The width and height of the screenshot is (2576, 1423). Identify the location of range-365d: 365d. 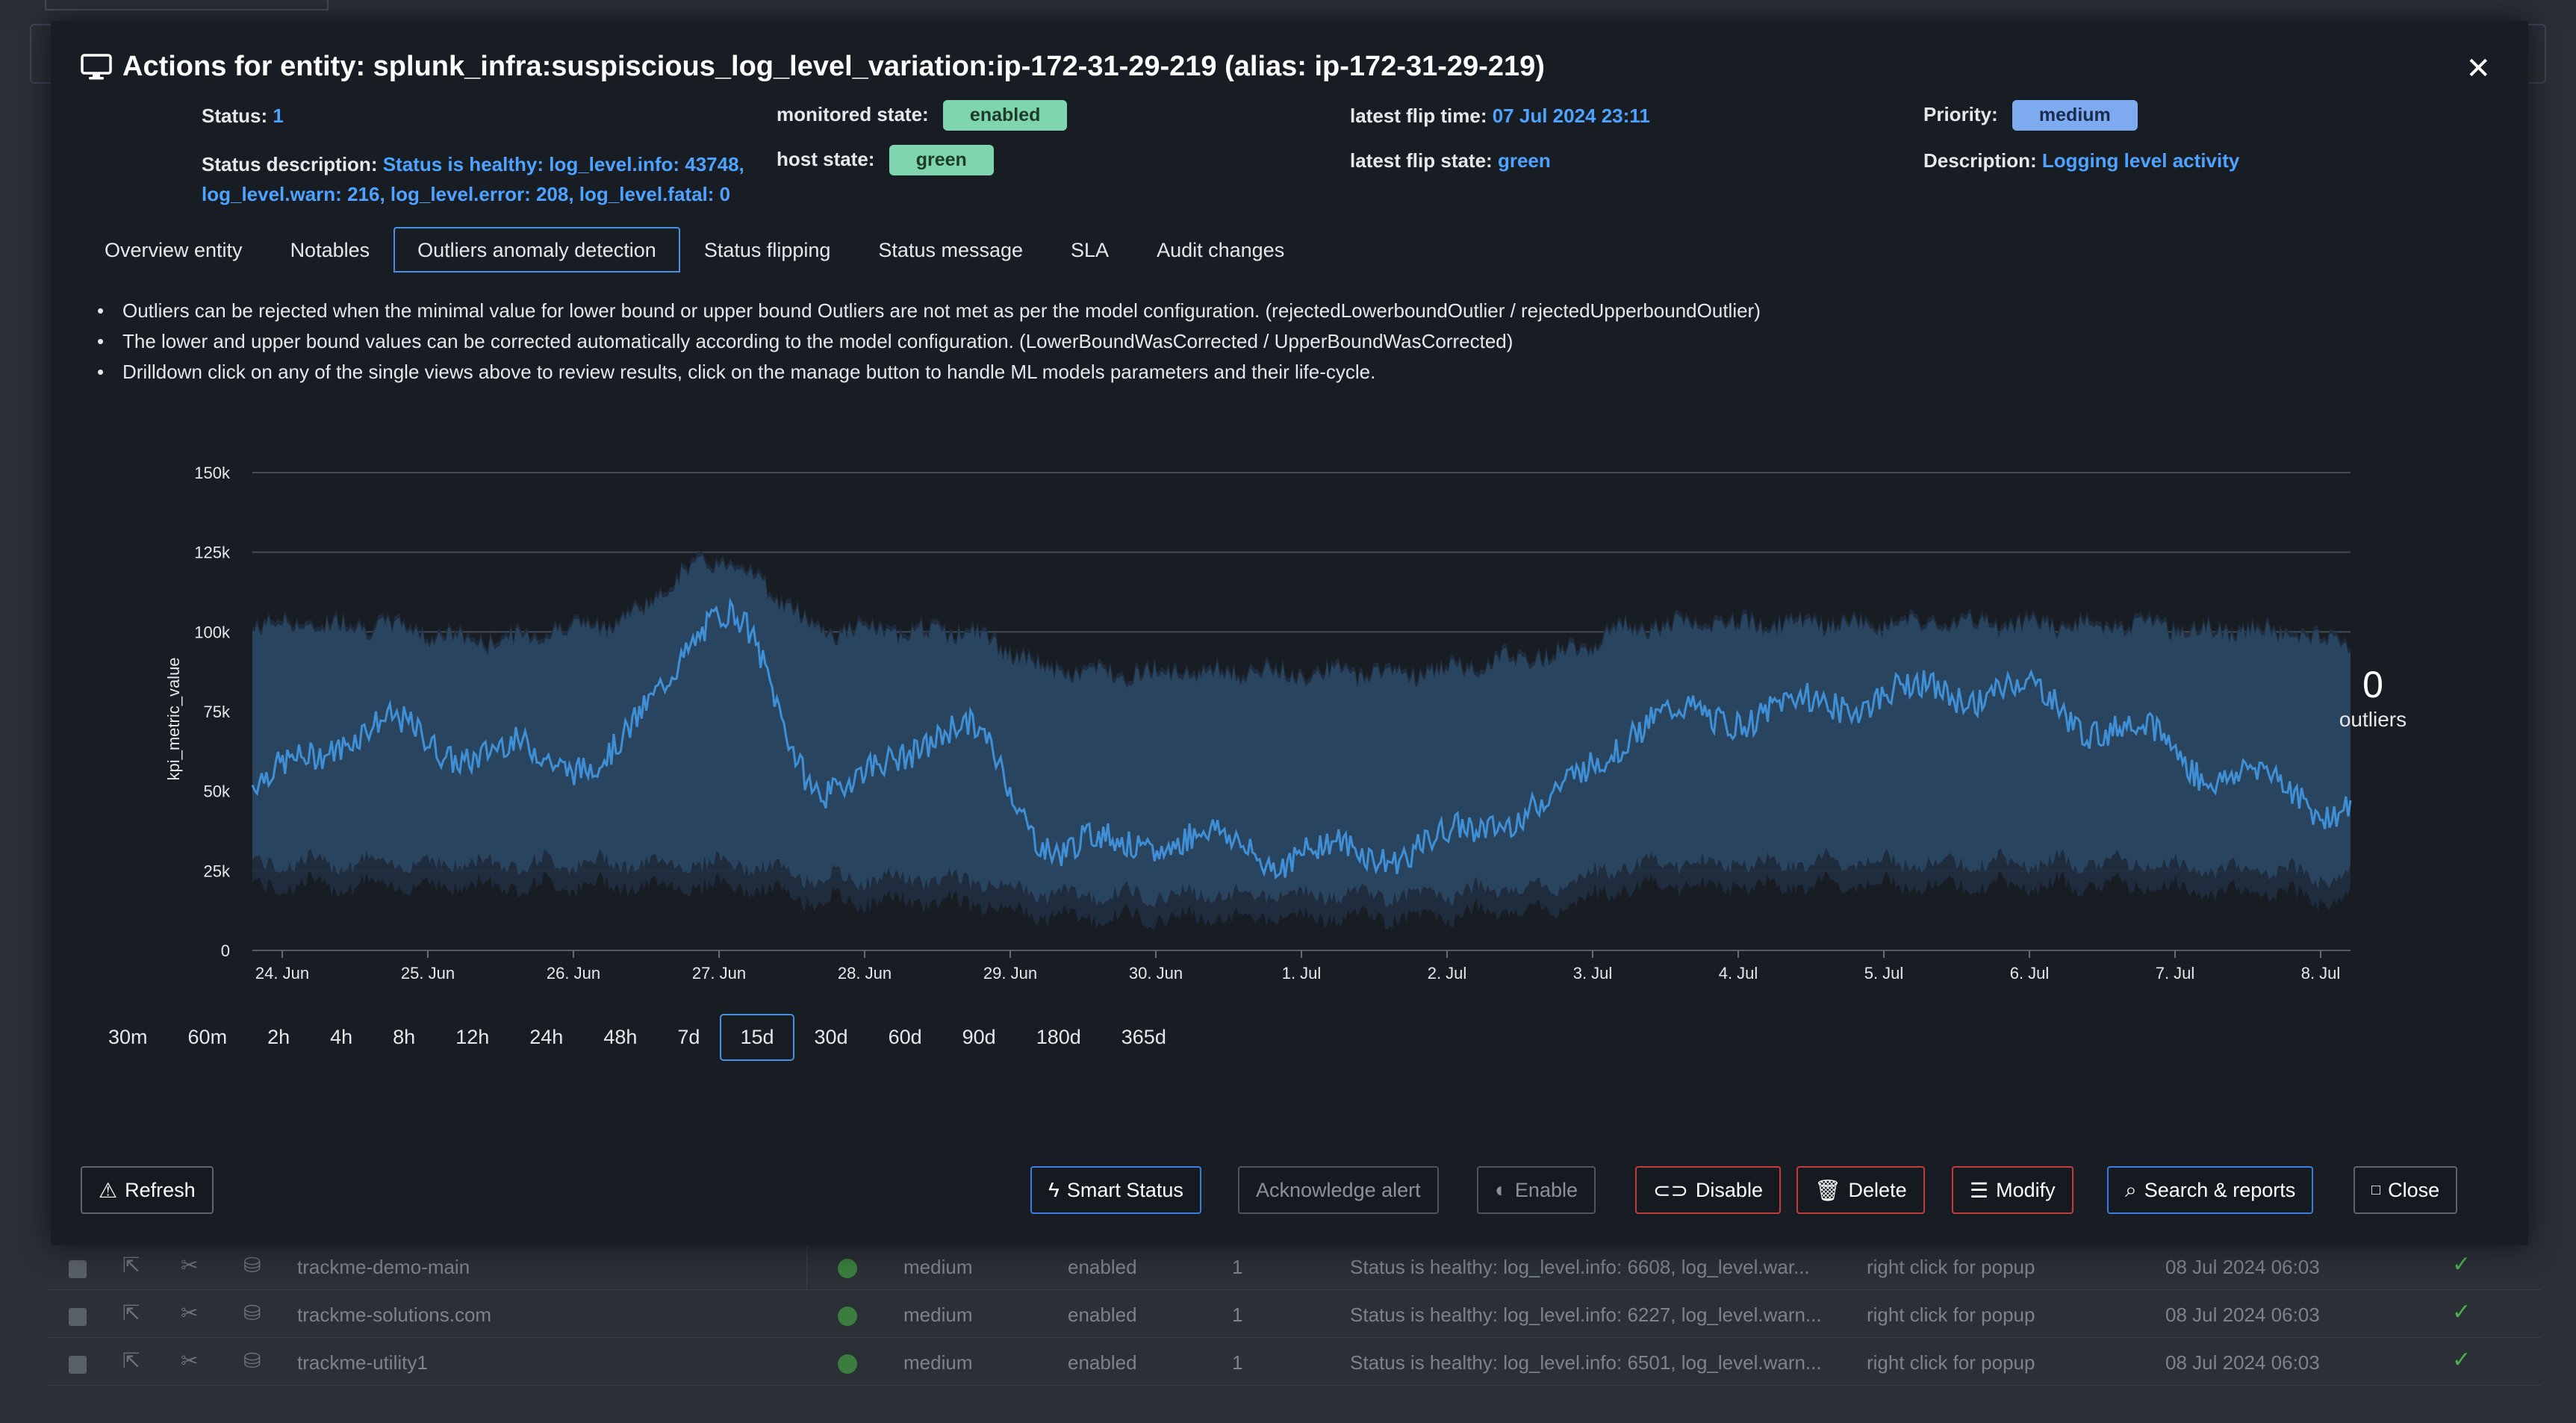
(1143, 1037).